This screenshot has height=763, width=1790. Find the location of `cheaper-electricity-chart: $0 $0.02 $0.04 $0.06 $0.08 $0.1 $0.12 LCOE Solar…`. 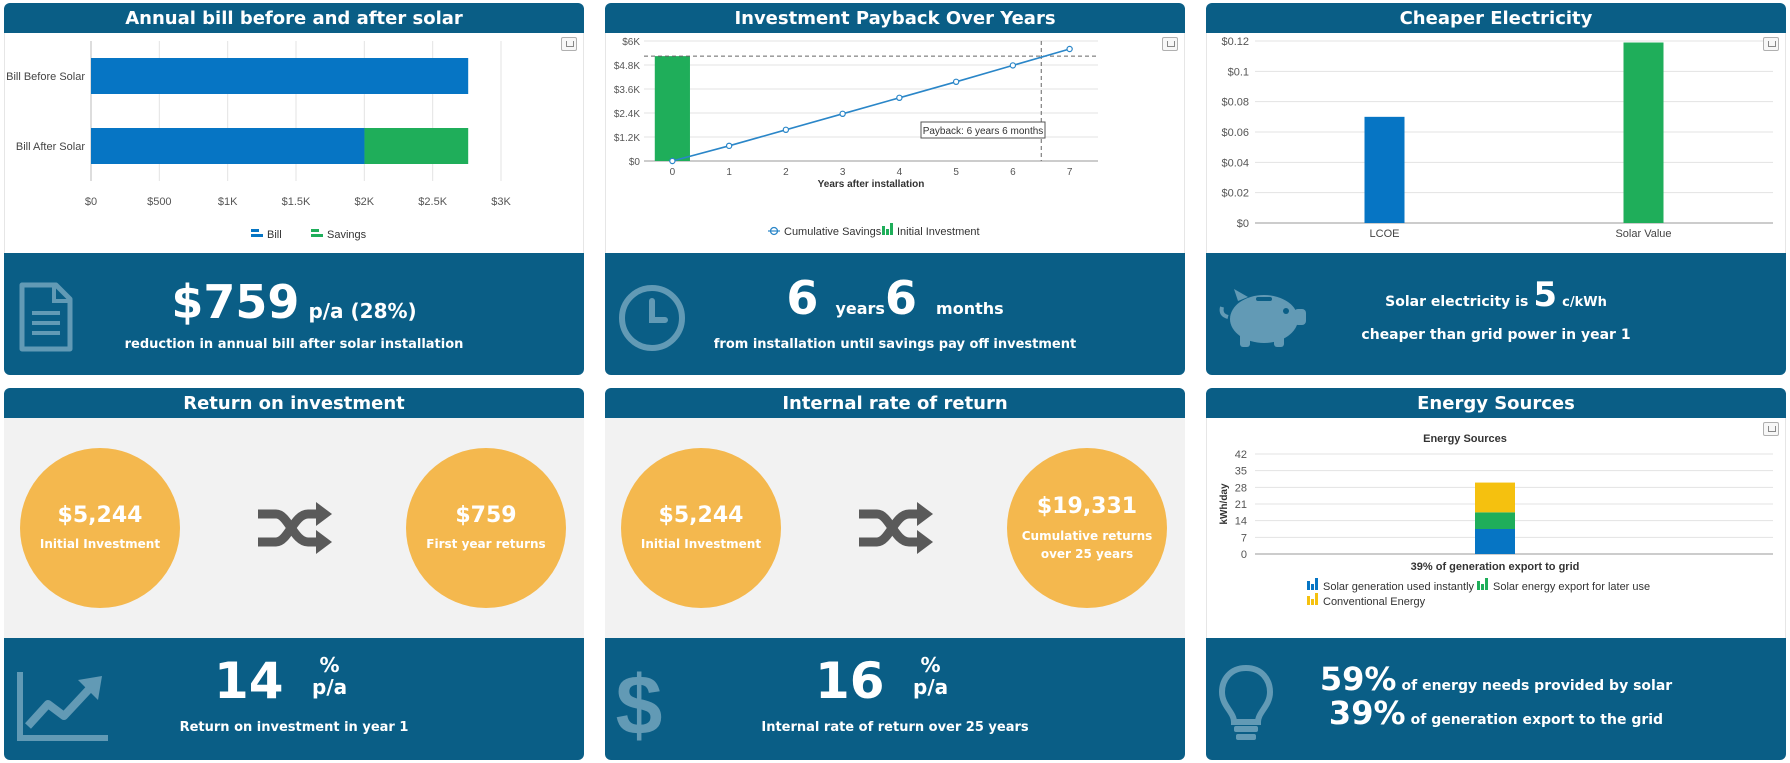

cheaper-electricity-chart: $0 $0.02 $0.04 $0.06 $0.08 $0.1 $0.12 LCOE Solar… is located at coordinates (1497, 138).